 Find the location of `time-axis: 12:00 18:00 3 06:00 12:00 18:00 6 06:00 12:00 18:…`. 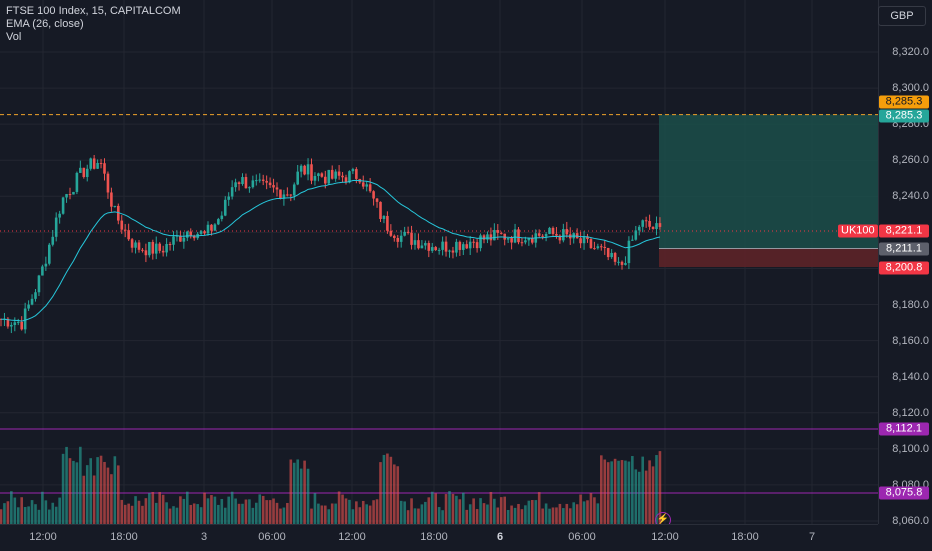

time-axis: 12:00 18:00 3 06:00 12:00 18:00 6 06:00 12:00 18:… is located at coordinates (439, 537).